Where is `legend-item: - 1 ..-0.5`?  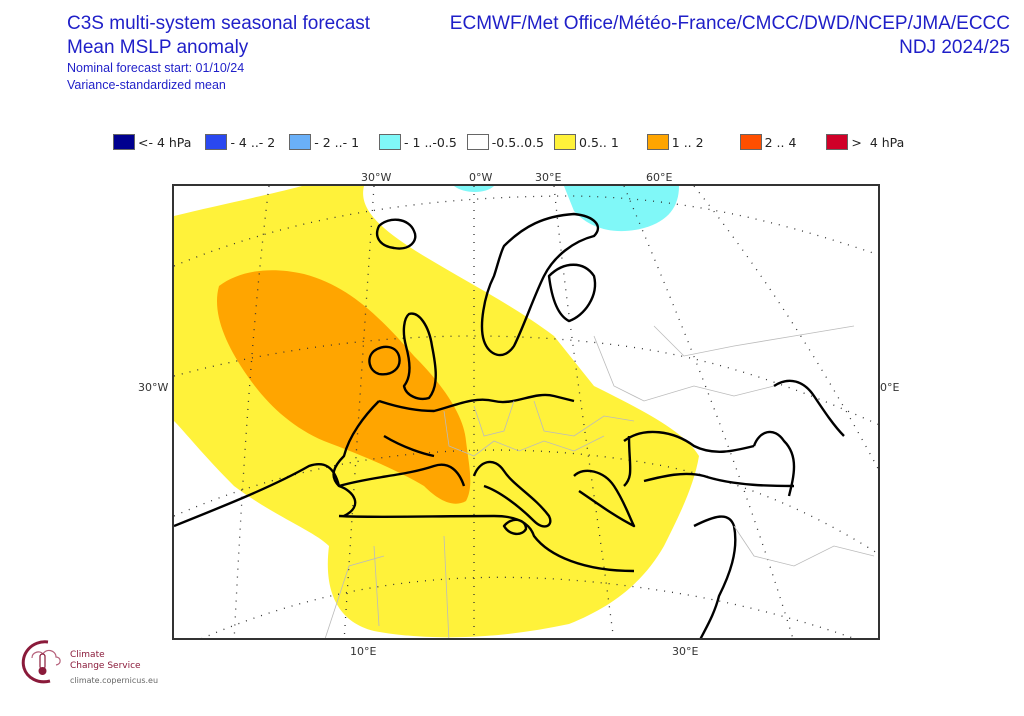 legend-item: - 1 ..-0.5 is located at coordinates (418, 142).